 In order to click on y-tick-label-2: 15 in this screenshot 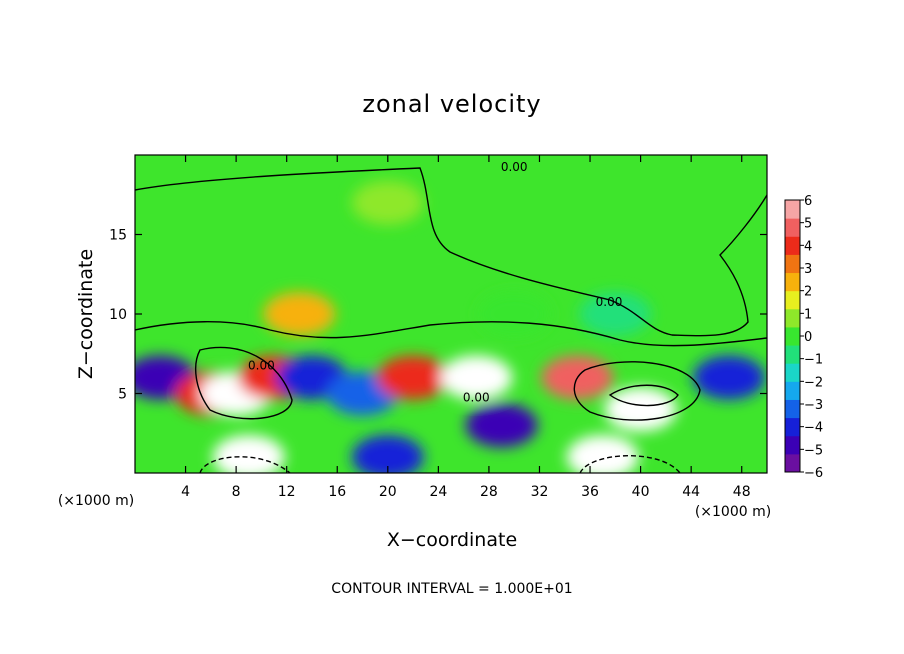, I will do `click(118, 236)`.